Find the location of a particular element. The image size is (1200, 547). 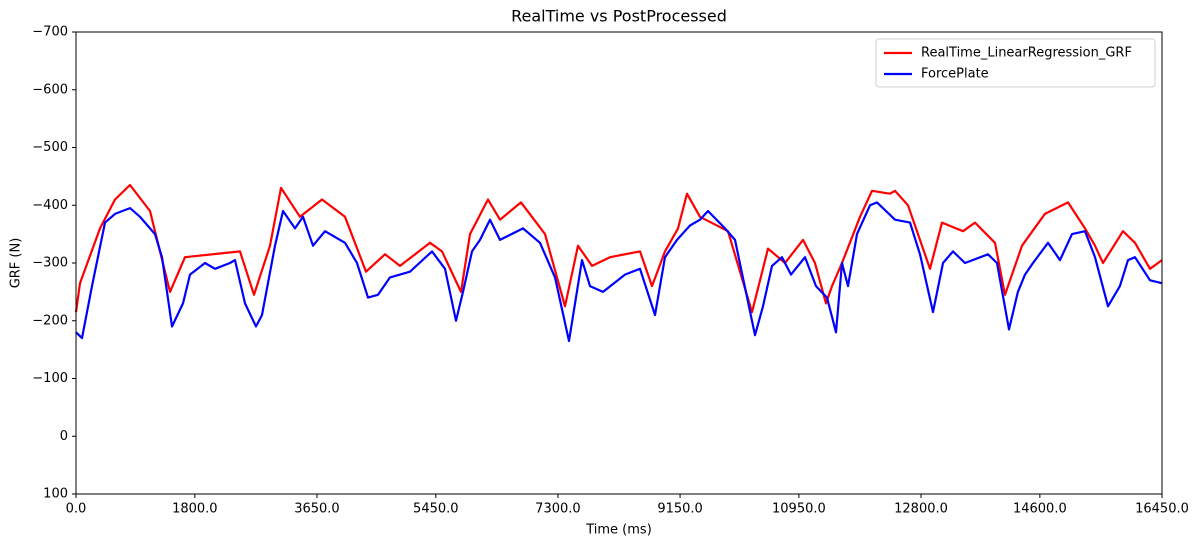

x-tick-label: 3650.0 is located at coordinates (317, 509).